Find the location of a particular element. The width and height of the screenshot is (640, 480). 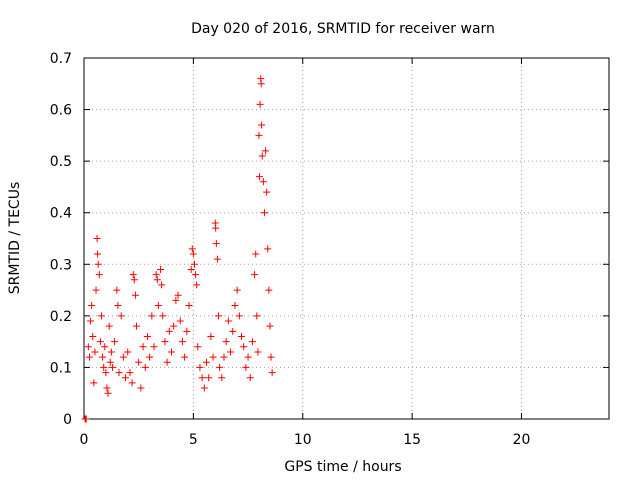

y-tick-label: 0.7 is located at coordinates (61, 59).